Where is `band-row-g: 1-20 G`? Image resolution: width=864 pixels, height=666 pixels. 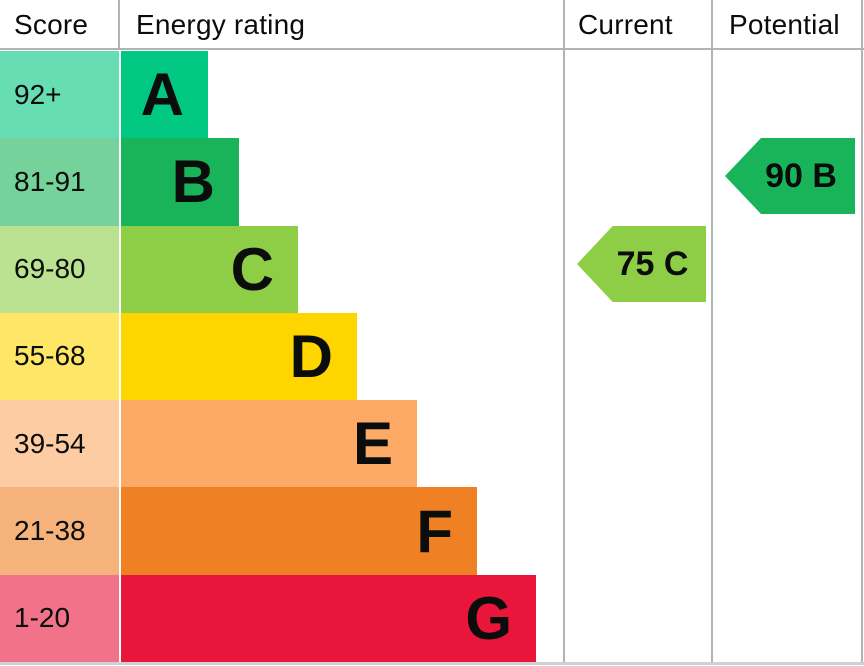 band-row-g: 1-20 G is located at coordinates (432, 618).